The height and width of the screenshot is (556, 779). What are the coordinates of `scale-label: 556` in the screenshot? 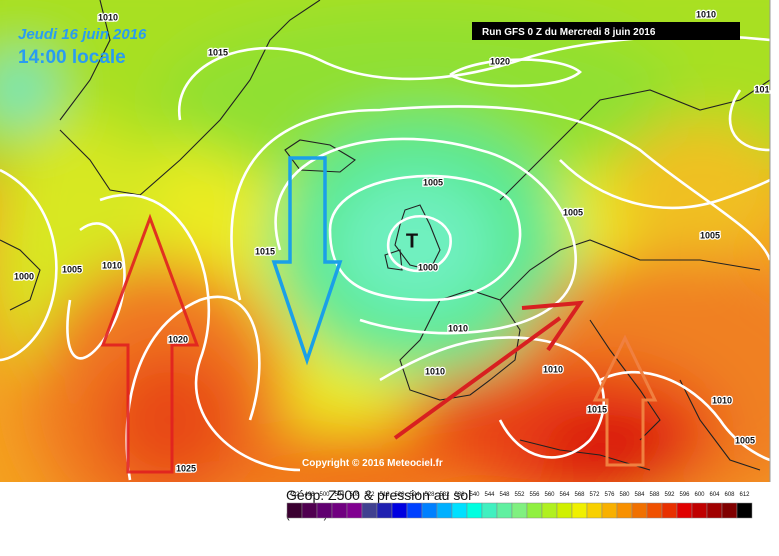 It's located at (534, 495).